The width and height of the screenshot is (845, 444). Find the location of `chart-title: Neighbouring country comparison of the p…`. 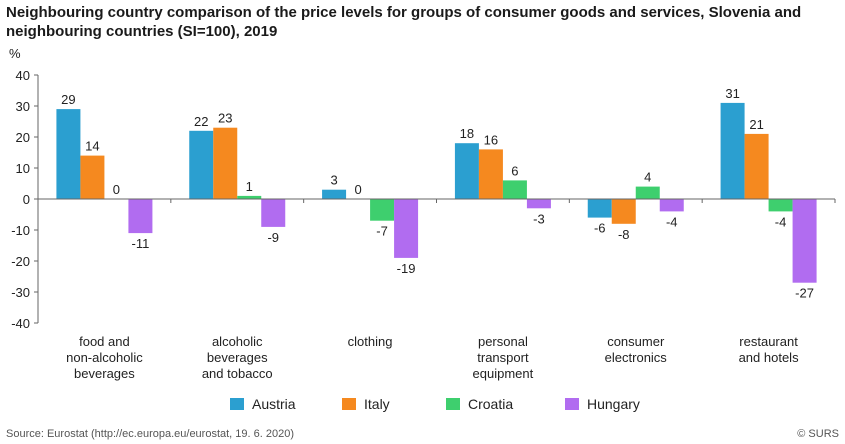

chart-title: Neighbouring country comparison of the p… is located at coordinates (404, 22).